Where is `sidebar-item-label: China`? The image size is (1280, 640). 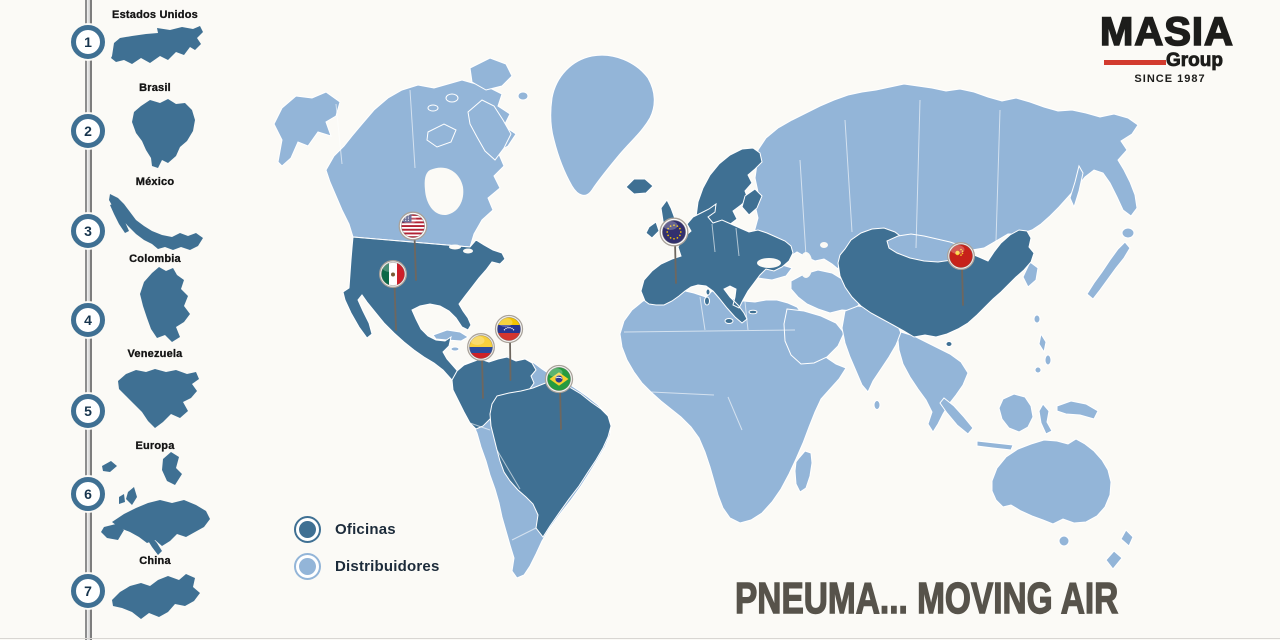
sidebar-item-label: China is located at coordinates (155, 561).